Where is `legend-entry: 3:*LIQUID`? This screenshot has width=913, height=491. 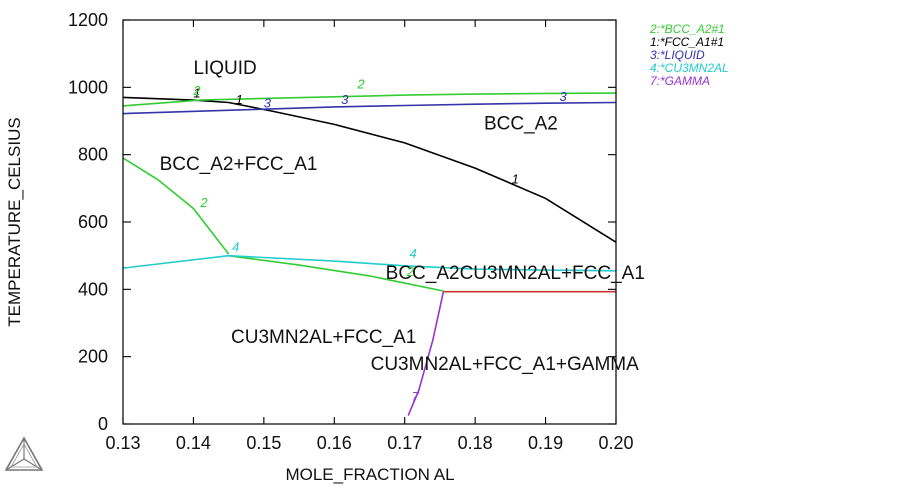 legend-entry: 3:*LIQUID is located at coordinates (677, 55).